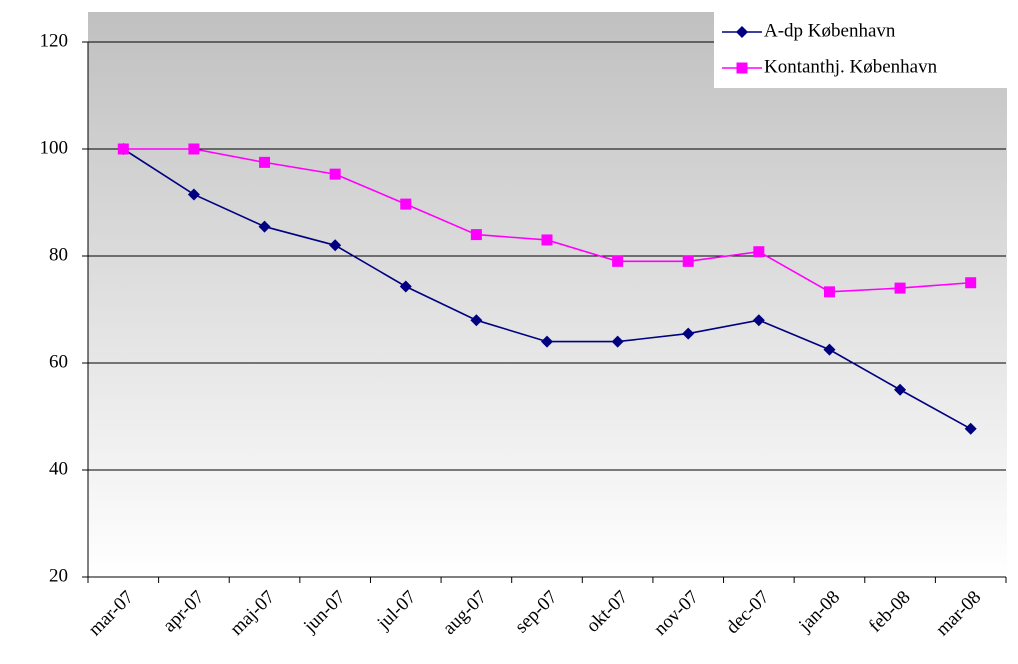 Image resolution: width=1018 pixels, height=664 pixels. Describe the element at coordinates (819, 612) in the screenshot. I see `x-tick-label: jan-08` at that location.